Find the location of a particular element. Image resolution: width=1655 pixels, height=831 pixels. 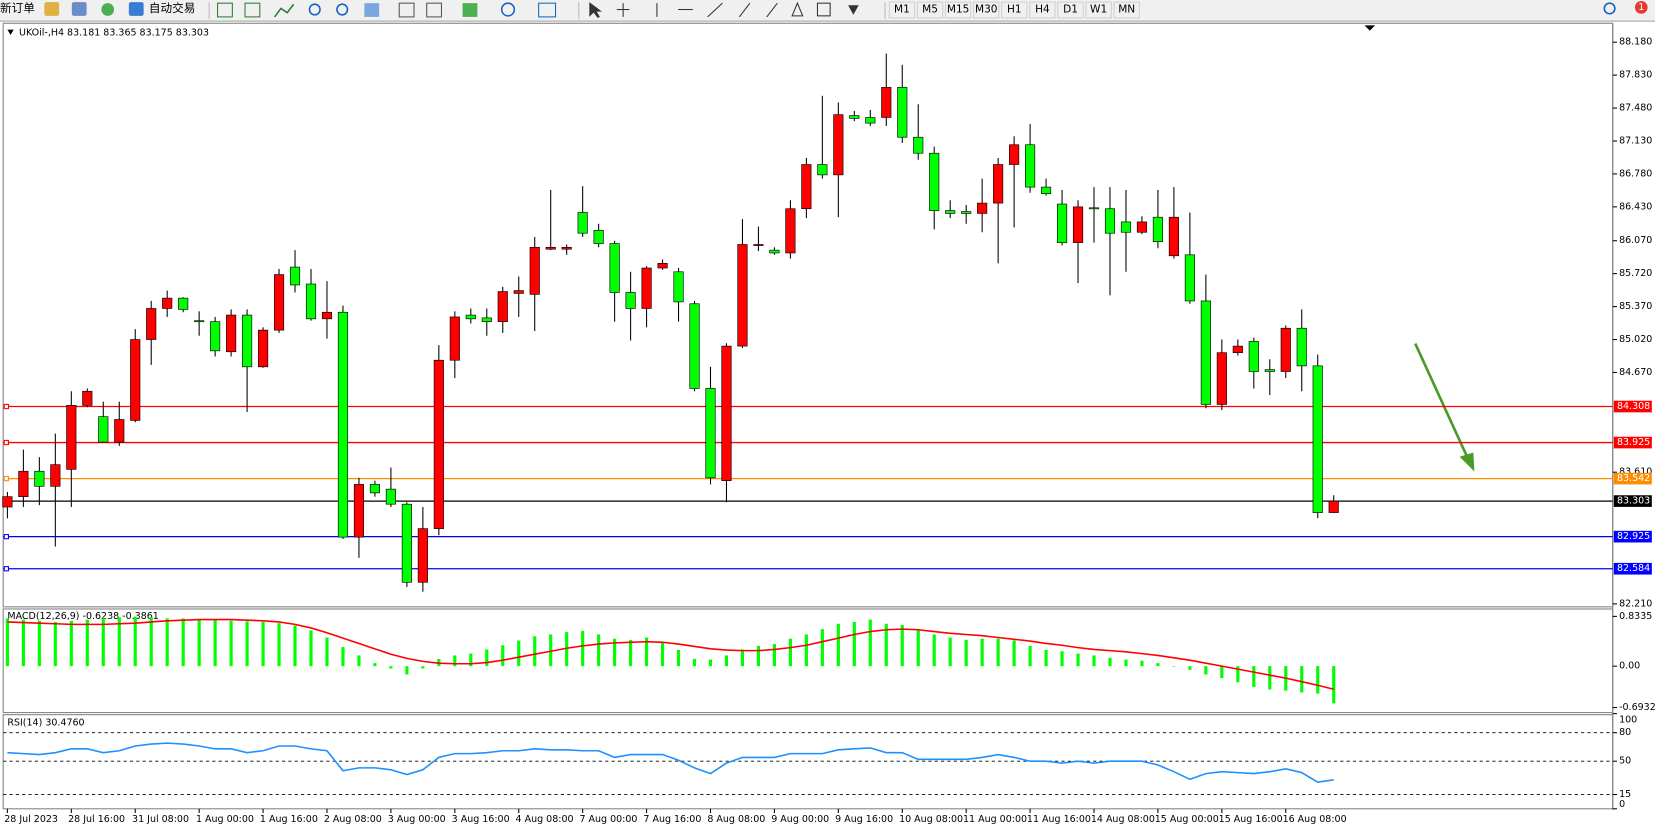

fibo-tool is located at coordinates (772, 10).